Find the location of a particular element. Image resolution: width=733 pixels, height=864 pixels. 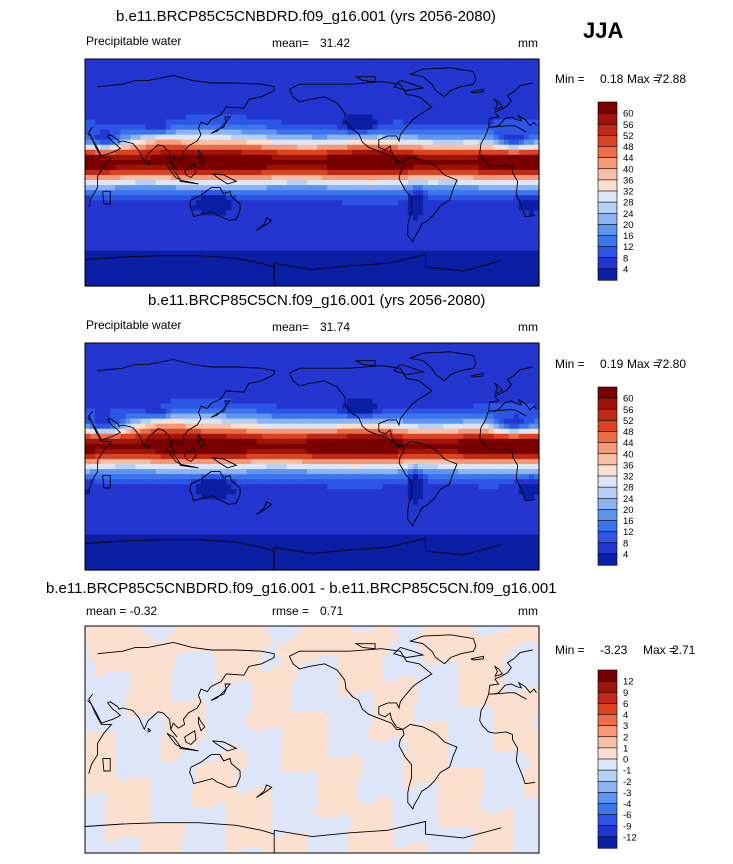

panel2-max-value: 72.80 is located at coordinates (671, 364).